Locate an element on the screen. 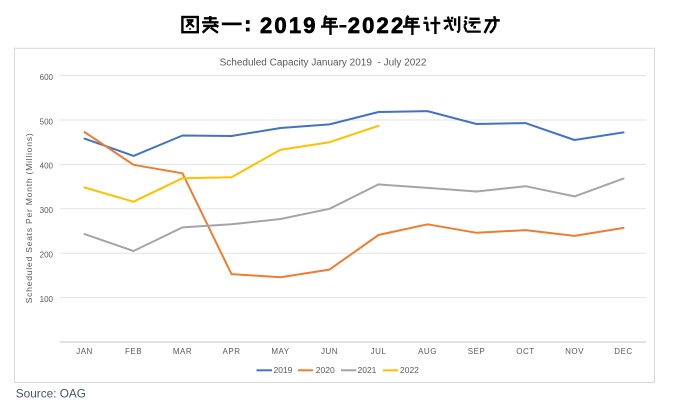  svg-text: JUL is located at coordinates (379, 351).